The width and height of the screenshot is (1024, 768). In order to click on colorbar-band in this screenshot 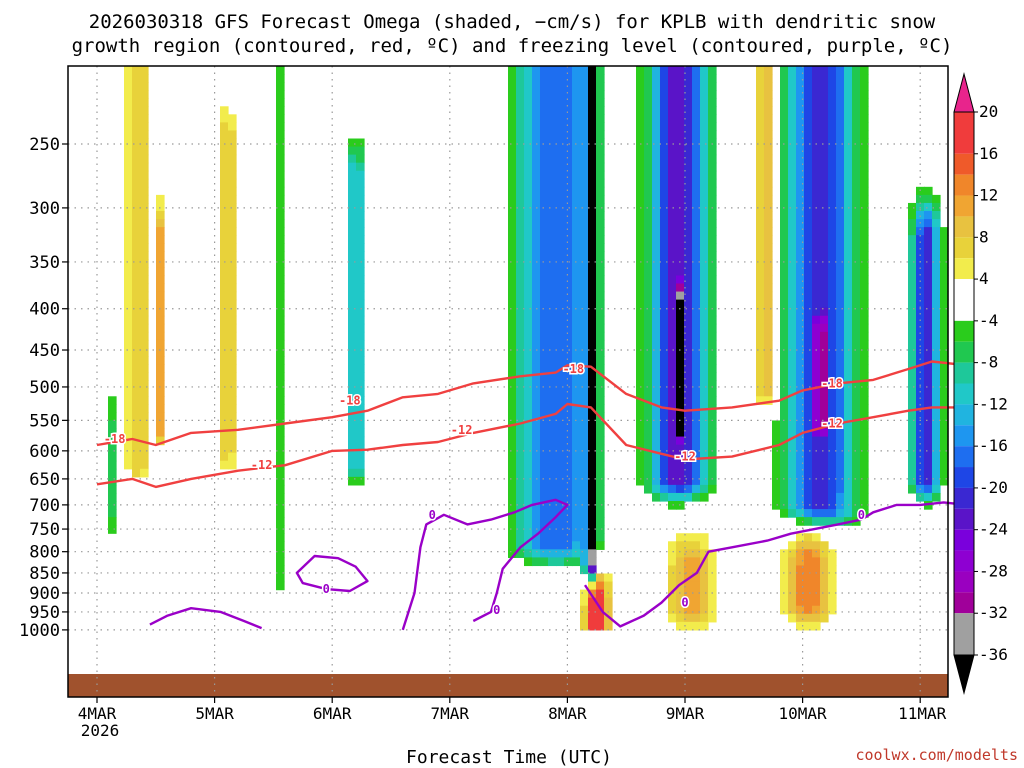, I will do `click(964, 634)`.